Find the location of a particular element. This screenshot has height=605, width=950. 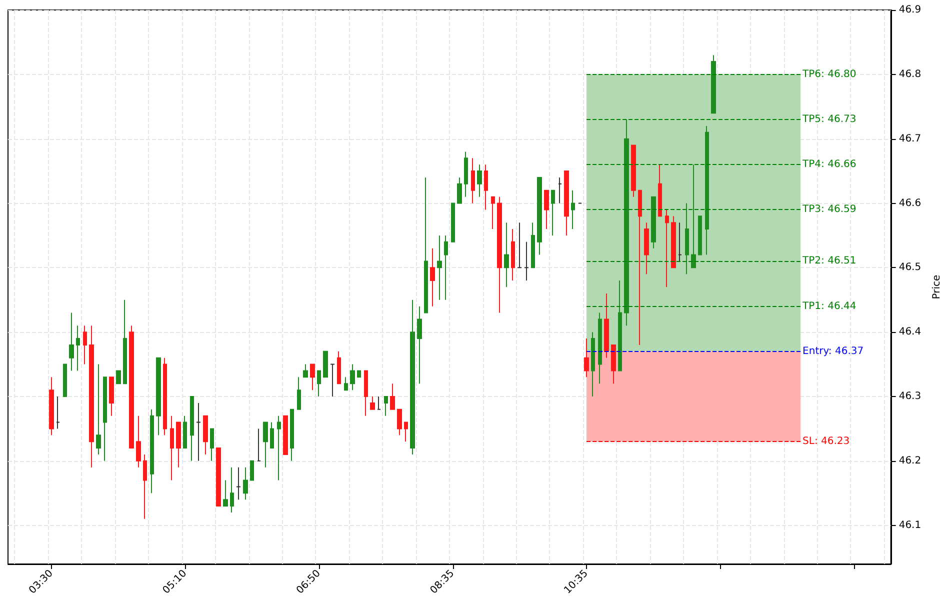

ref-line-label: TP2: 46.51 is located at coordinates (829, 261).